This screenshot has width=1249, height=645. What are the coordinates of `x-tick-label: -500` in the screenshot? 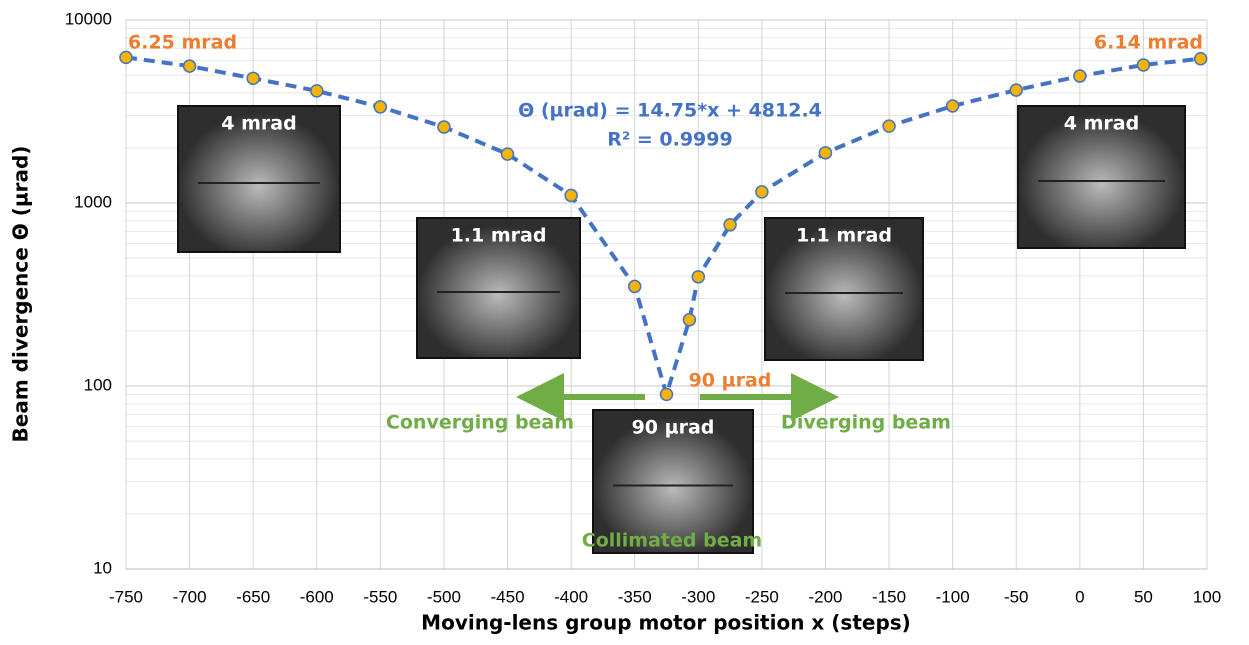 It's located at (444, 596).